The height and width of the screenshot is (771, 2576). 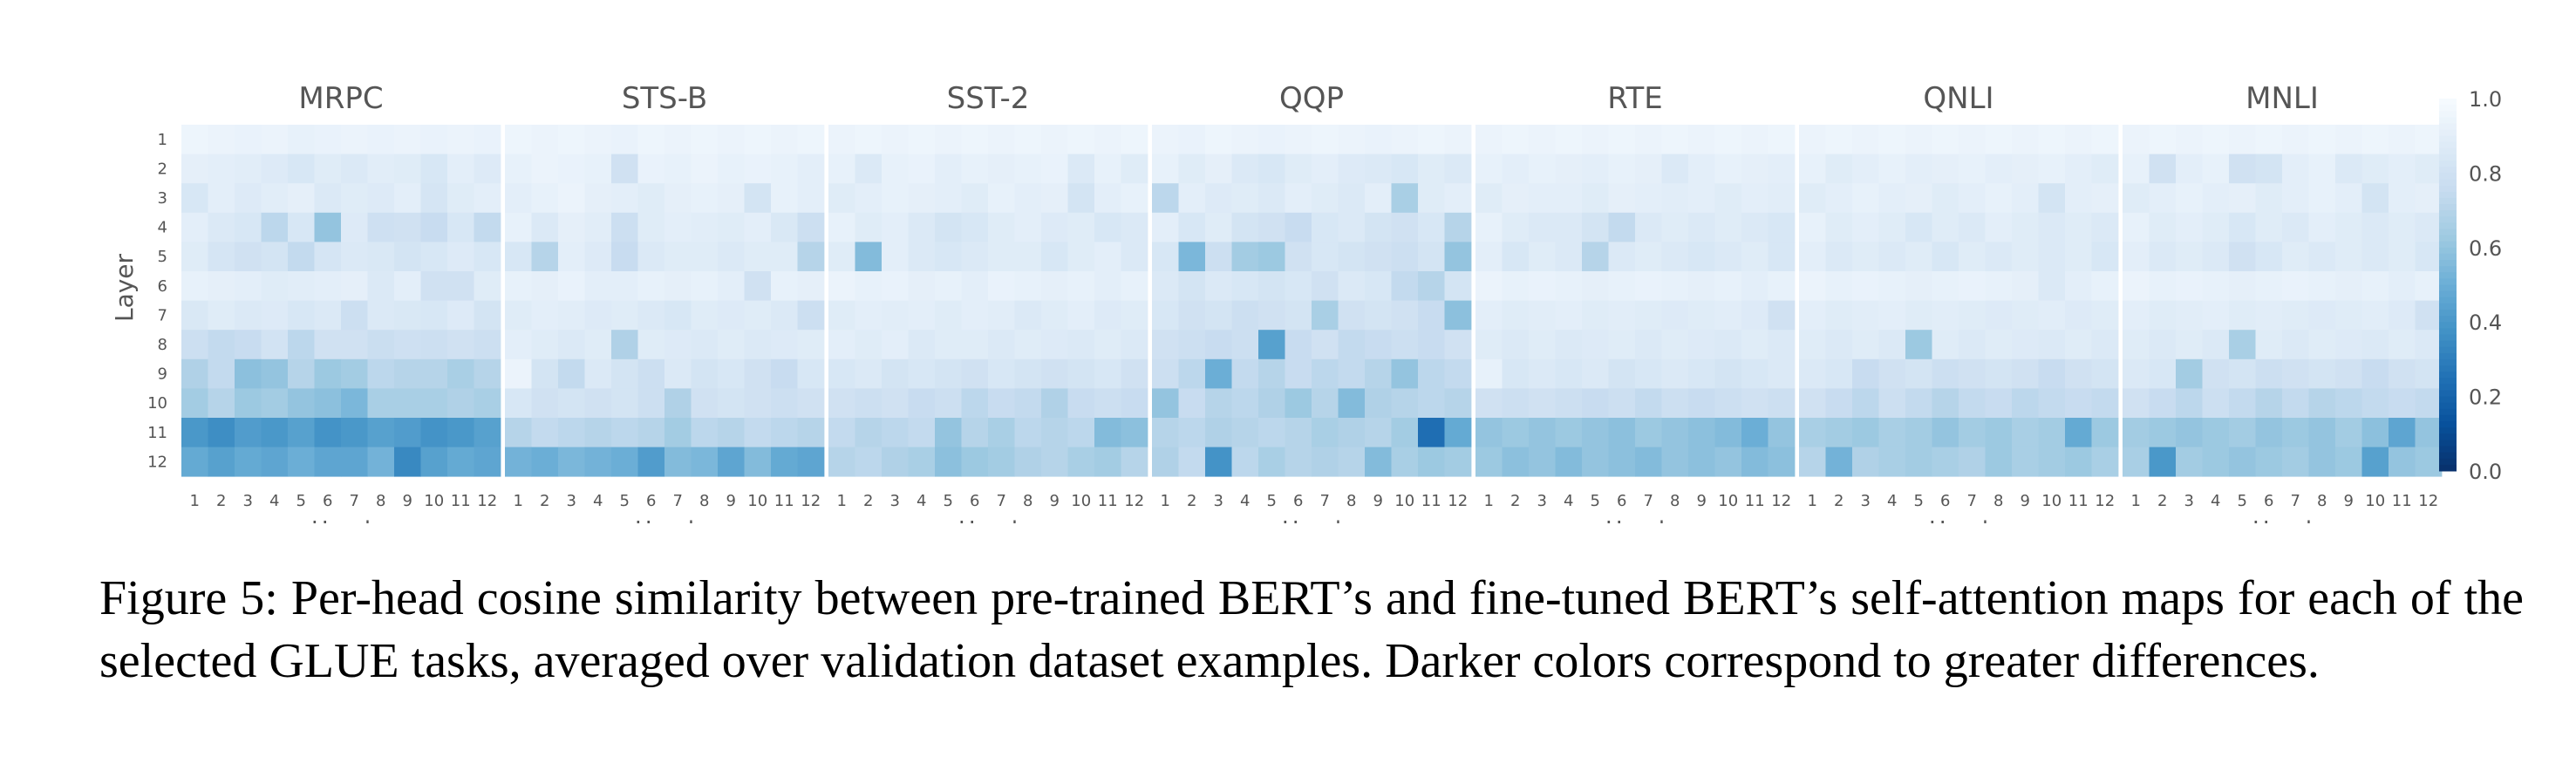 I want to click on colorbar: 0.0 0.2 0.4 0.6 0.8 1.0, so click(x=2470, y=285).